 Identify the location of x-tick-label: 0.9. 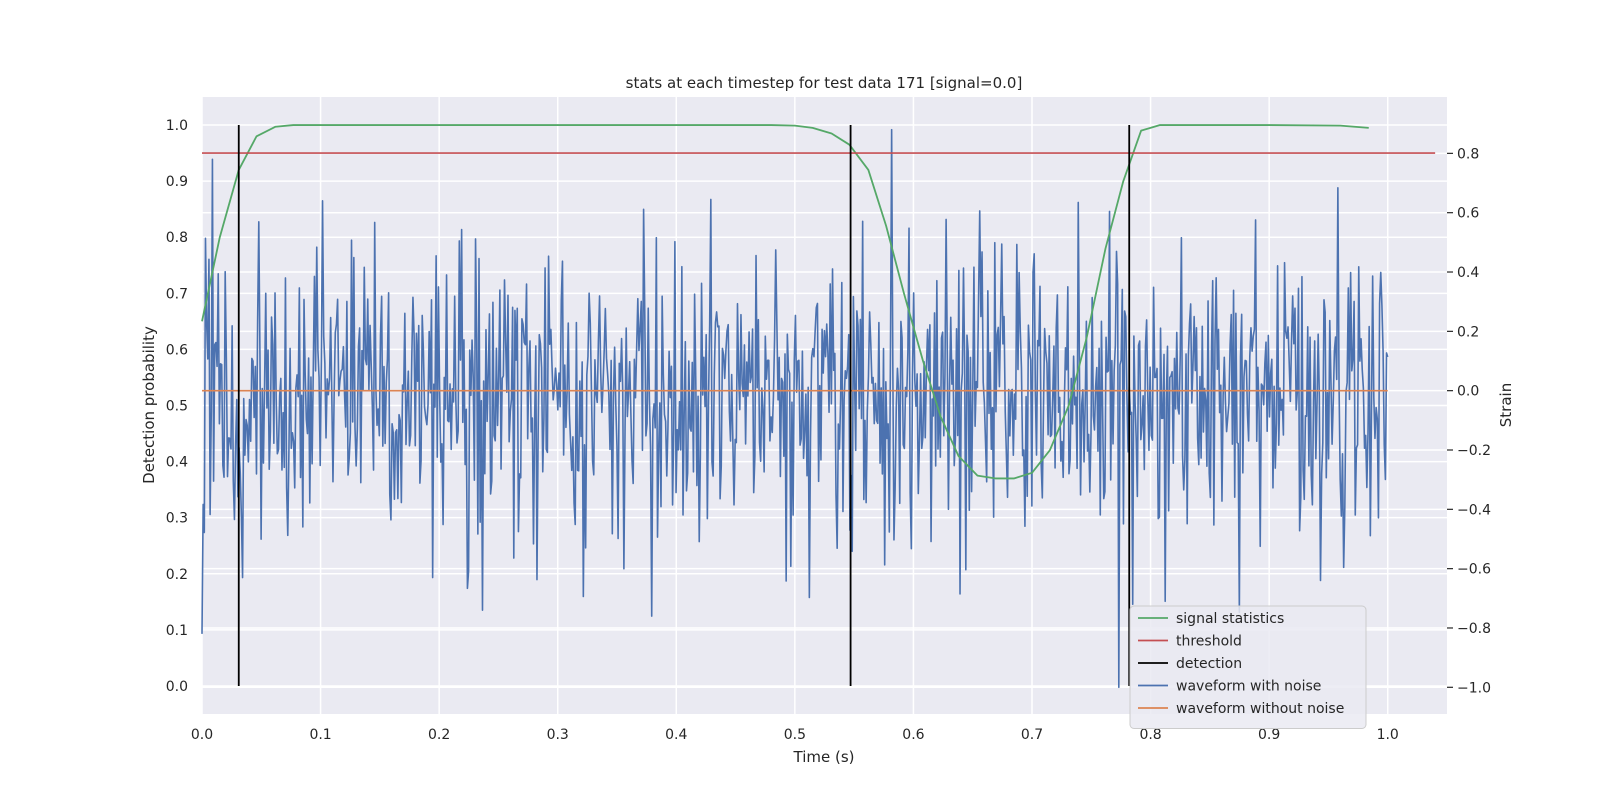
(1269, 735).